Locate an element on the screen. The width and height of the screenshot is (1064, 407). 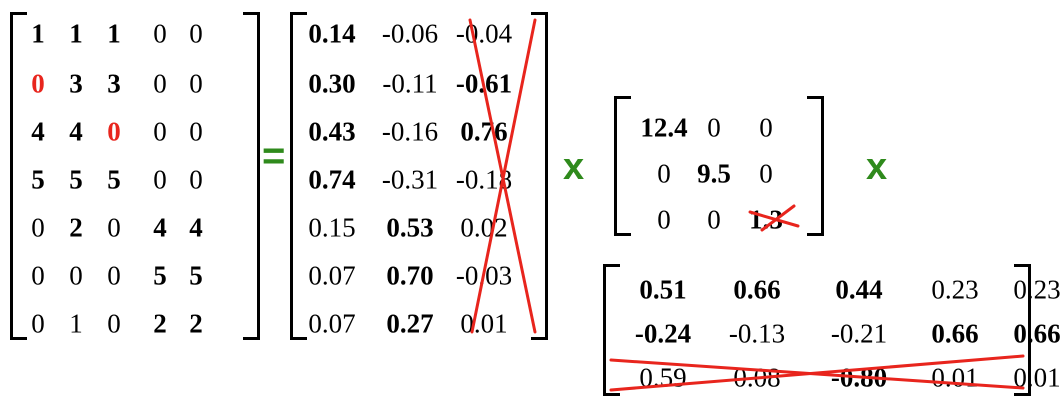
matrix-u-left-bracket is located at coordinates (298, 176).